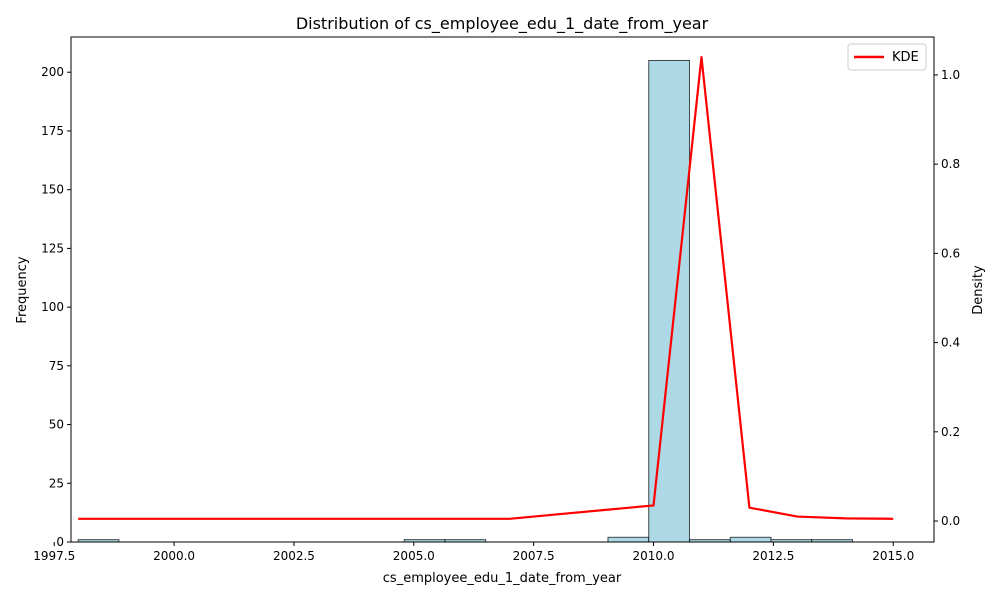 Image resolution: width=1000 pixels, height=605 pixels. I want to click on y2-tick-label: 0.8, so click(950, 164).